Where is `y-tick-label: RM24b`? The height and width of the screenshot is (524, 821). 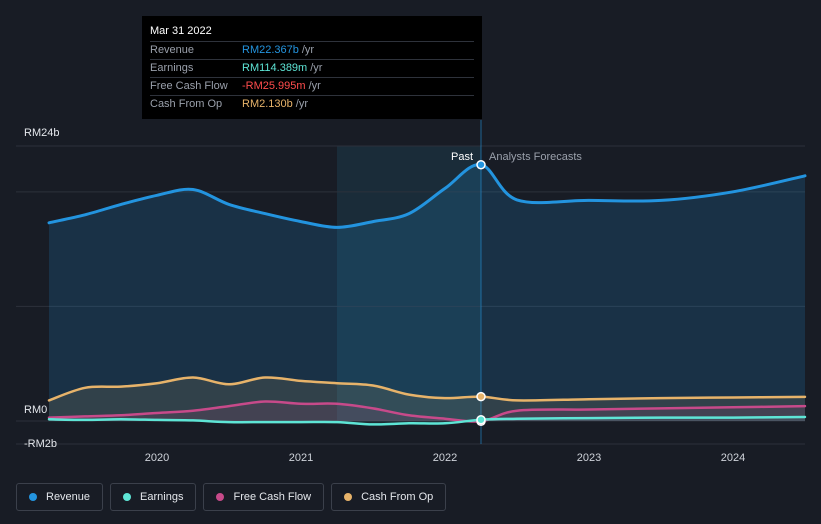
y-tick-label: RM24b is located at coordinates (41, 133).